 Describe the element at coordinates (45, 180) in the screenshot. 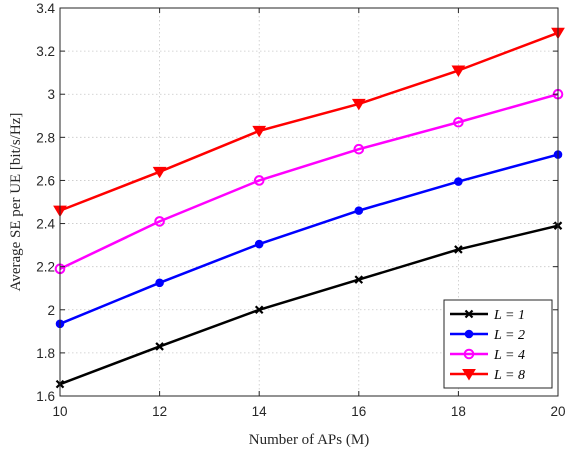

I see `y-tick-label: 2.6` at that location.